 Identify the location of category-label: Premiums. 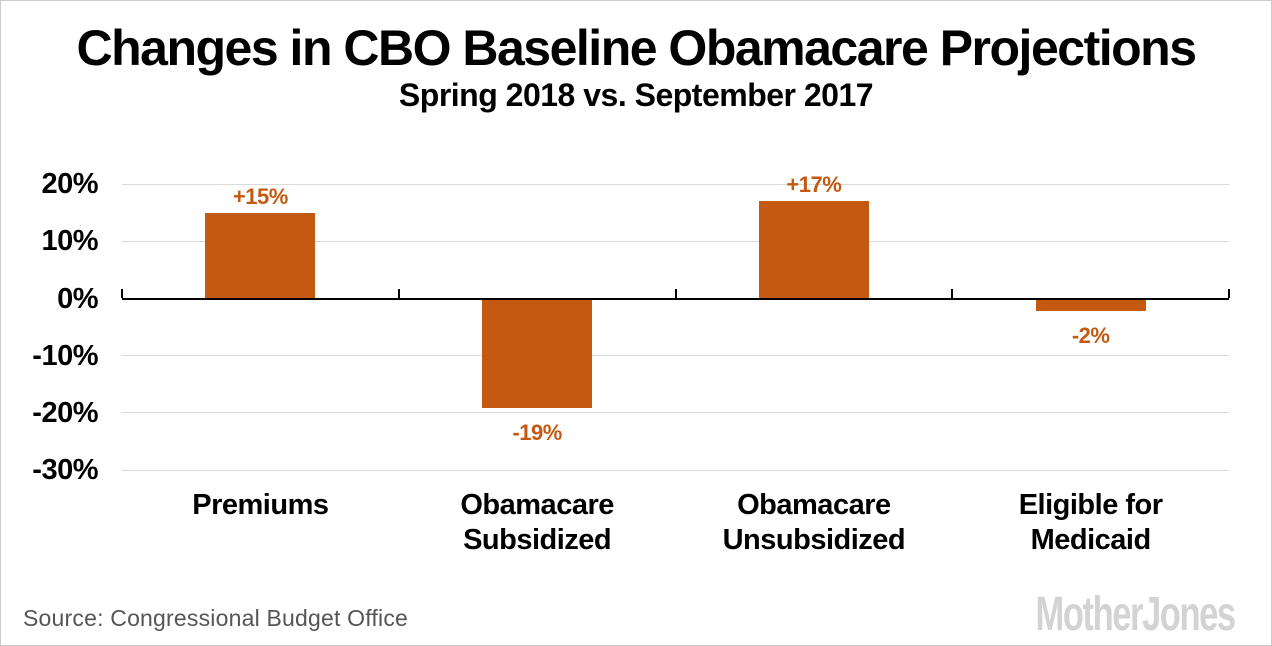
(260, 505).